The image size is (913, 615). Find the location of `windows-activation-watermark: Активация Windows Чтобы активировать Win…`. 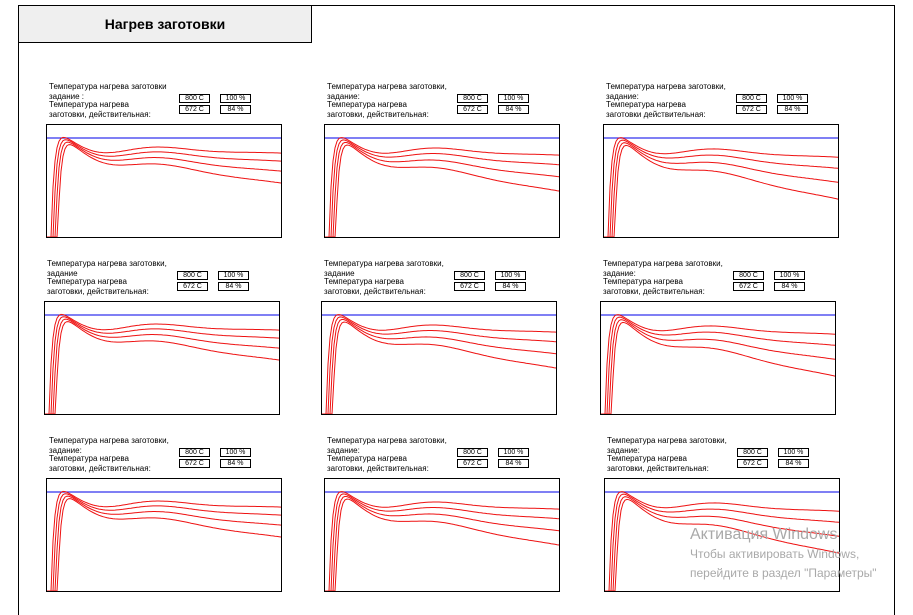

windows-activation-watermark: Активация Windows Чтобы активировать Win… is located at coordinates (783, 554).